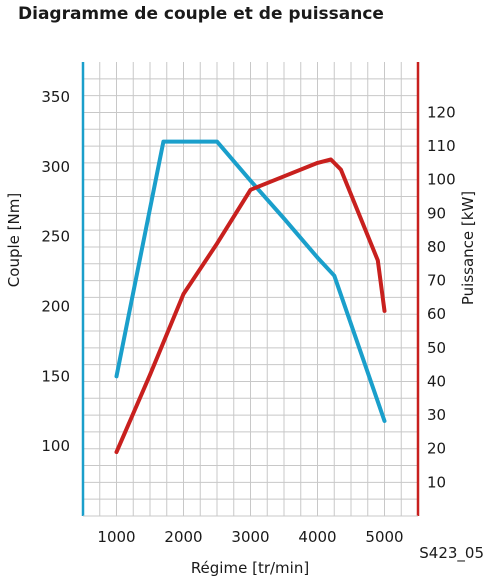  What do you see at coordinates (436, 213) in the screenshot?
I see `y-right-tick-label: 90` at bounding box center [436, 213].